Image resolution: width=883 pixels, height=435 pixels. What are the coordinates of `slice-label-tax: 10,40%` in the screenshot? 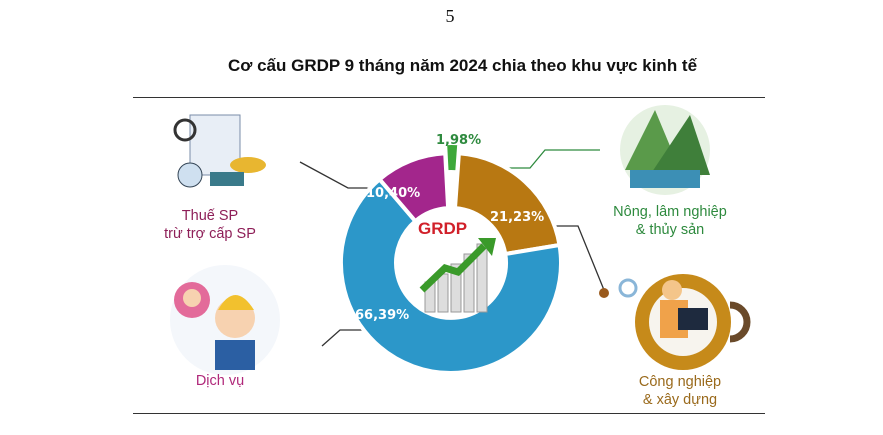 It's located at (393, 193).